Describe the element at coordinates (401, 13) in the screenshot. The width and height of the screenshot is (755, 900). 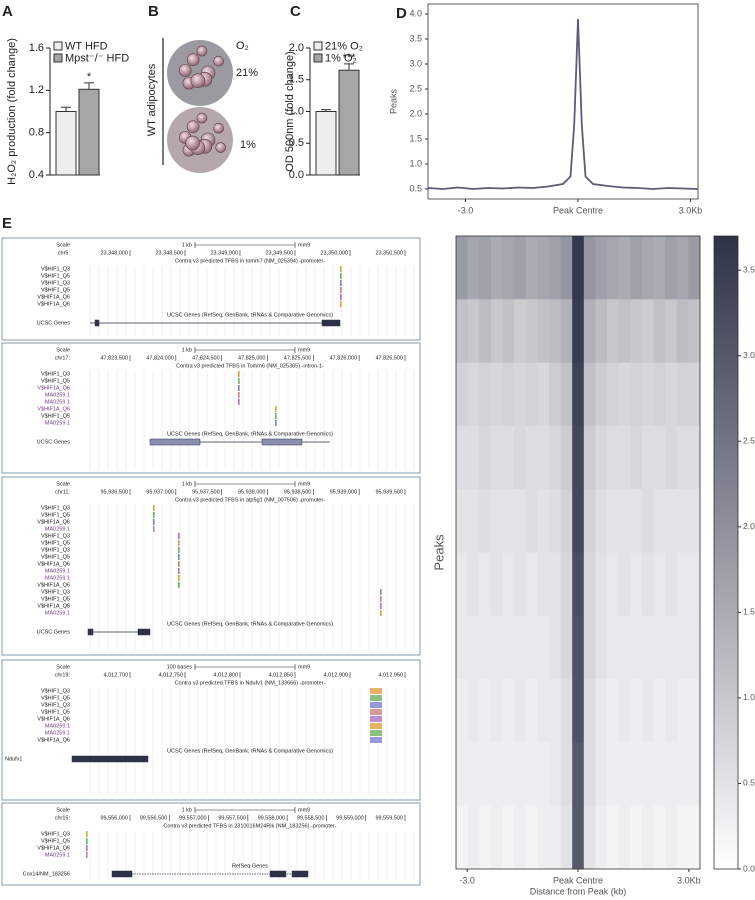
I see `panel-label: D` at that location.